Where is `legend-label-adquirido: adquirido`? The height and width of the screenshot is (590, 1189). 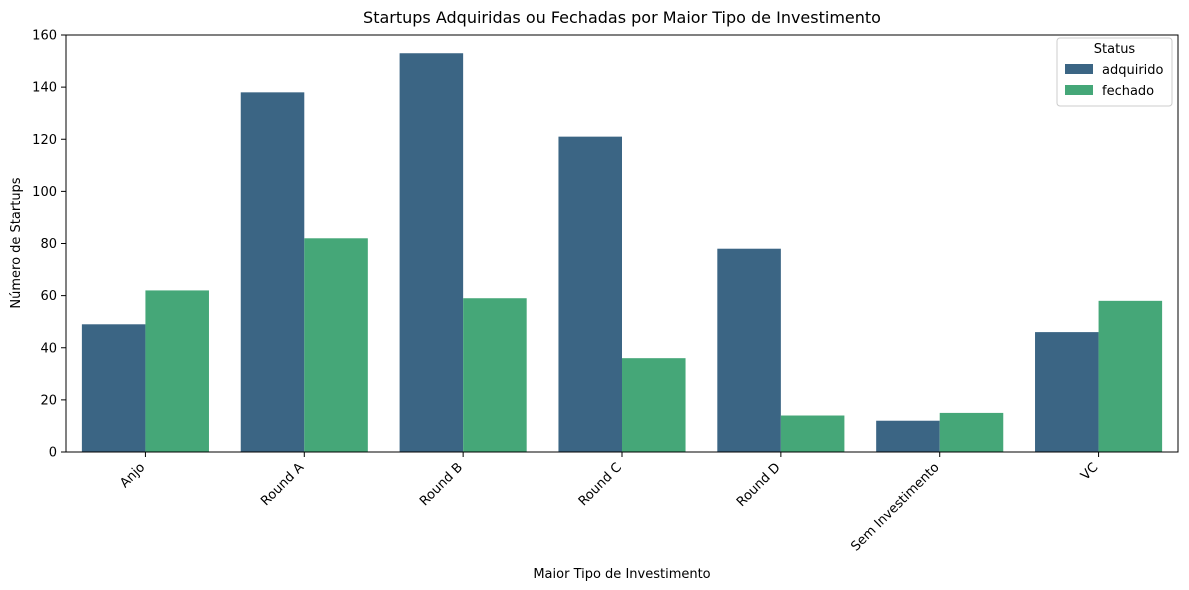 legend-label-adquirido: adquirido is located at coordinates (1133, 70).